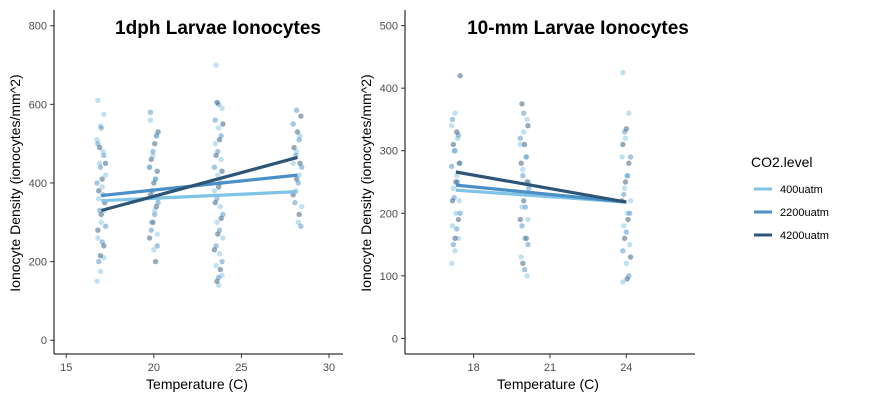 The width and height of the screenshot is (880, 400). Describe the element at coordinates (790, 198) in the screenshot. I see `legend: CO2.level 400uatm 2200uatm 4200uatm` at that location.